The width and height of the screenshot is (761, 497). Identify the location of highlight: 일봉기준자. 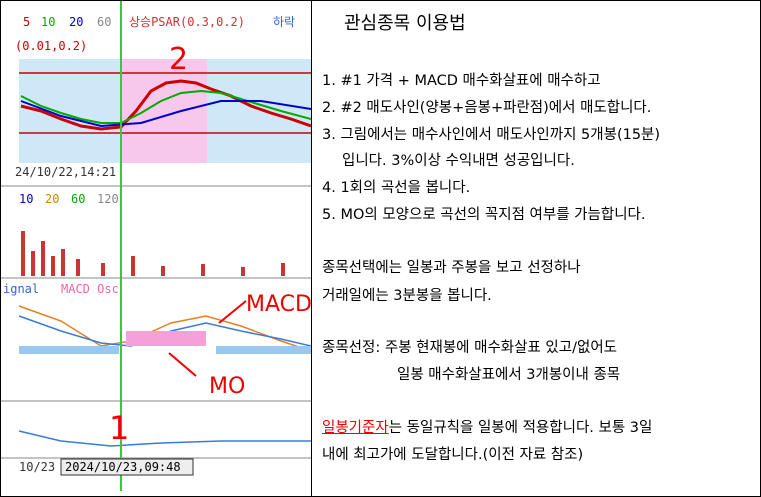
(355, 428).